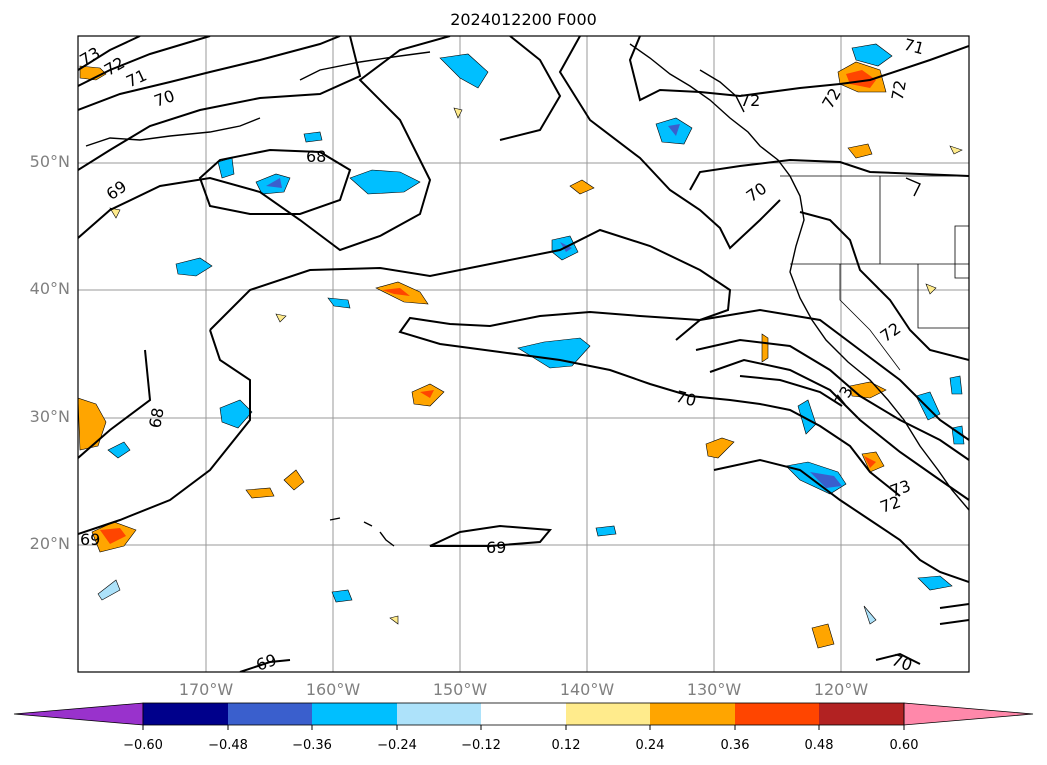 Image resolution: width=1047 pixels, height=765 pixels. Describe the element at coordinates (49, 416) in the screenshot. I see `lat-label: 30°N` at that location.